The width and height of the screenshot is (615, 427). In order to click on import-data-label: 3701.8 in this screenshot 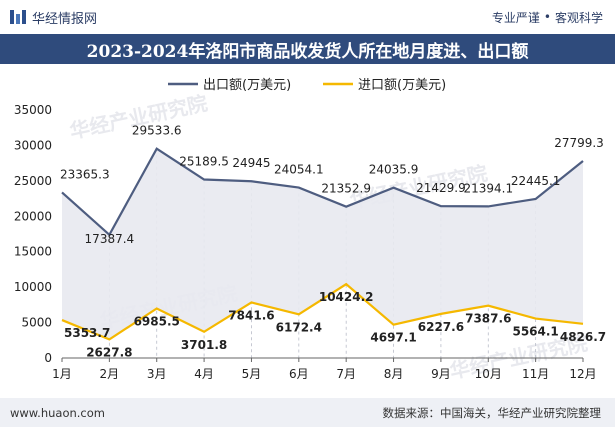, I will do `click(204, 345)`.